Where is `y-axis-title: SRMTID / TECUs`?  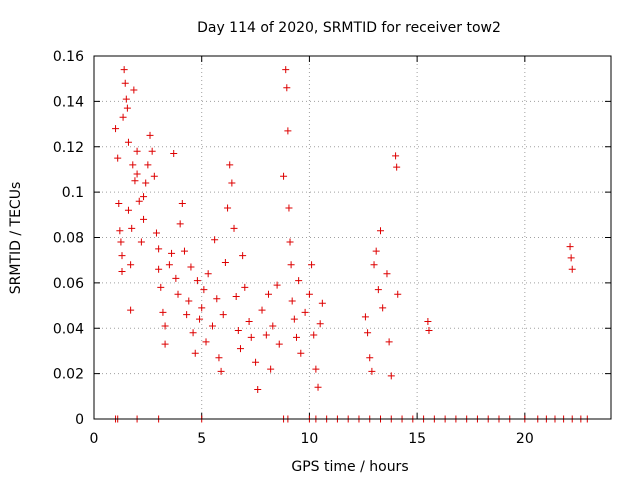 y-axis-title: SRMTID / TECUs is located at coordinates (16, 238).